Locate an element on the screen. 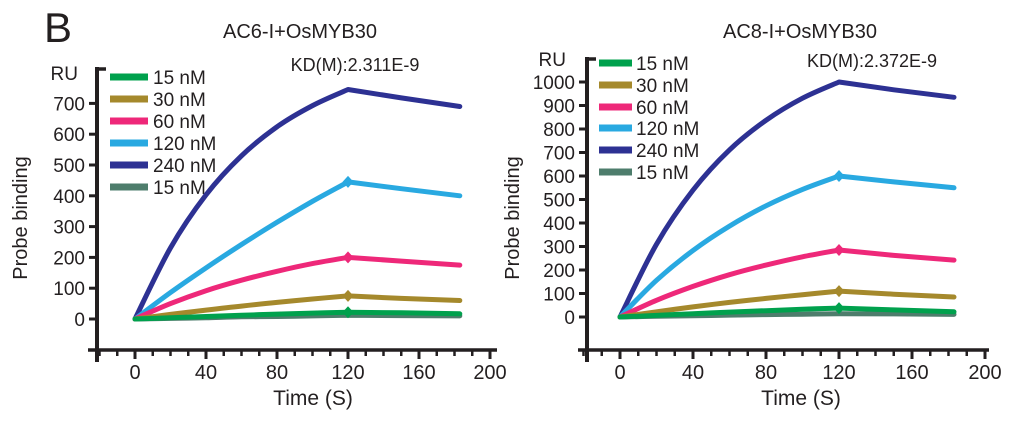 This screenshot has width=1010, height=423. left-x-axis-title: Time (S) is located at coordinates (313, 398).